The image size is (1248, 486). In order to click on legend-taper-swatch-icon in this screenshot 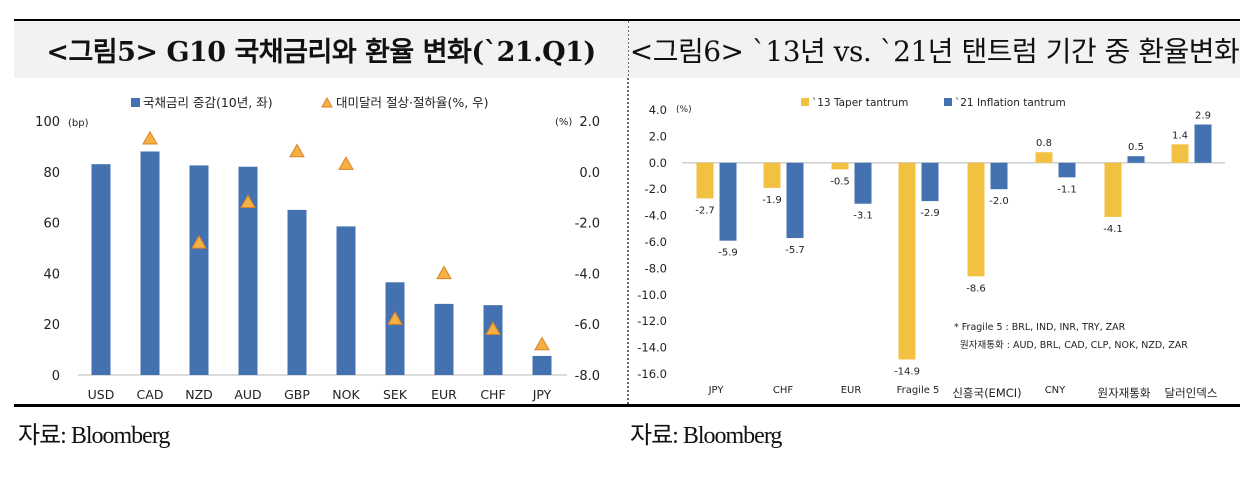, I will do `click(805, 102)`.